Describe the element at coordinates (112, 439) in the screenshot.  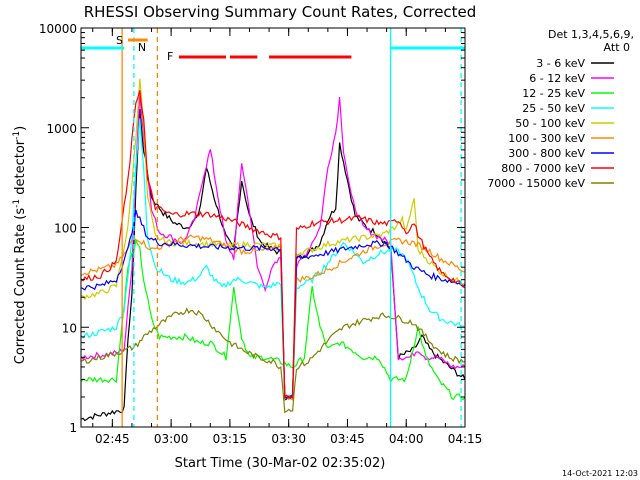
I see `x-tick-label-1: 02:45` at that location.